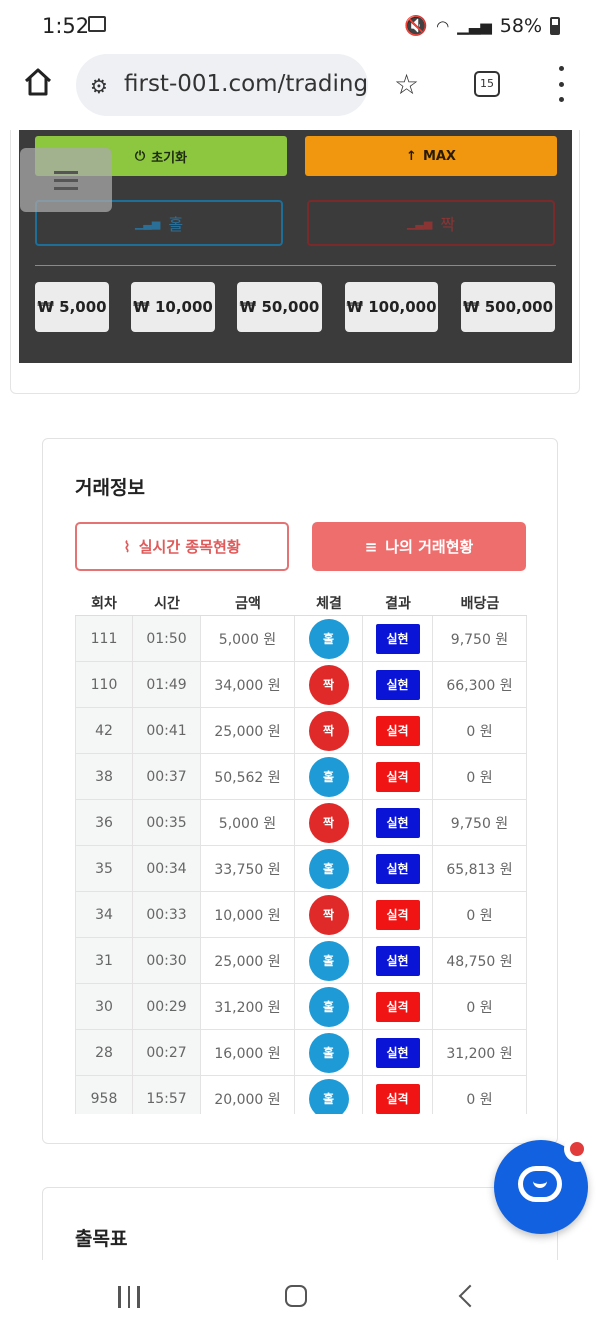 The height and width of the screenshot is (1333, 600). What do you see at coordinates (167, 638) in the screenshot?
I see `cell-time: 01:50` at bounding box center [167, 638].